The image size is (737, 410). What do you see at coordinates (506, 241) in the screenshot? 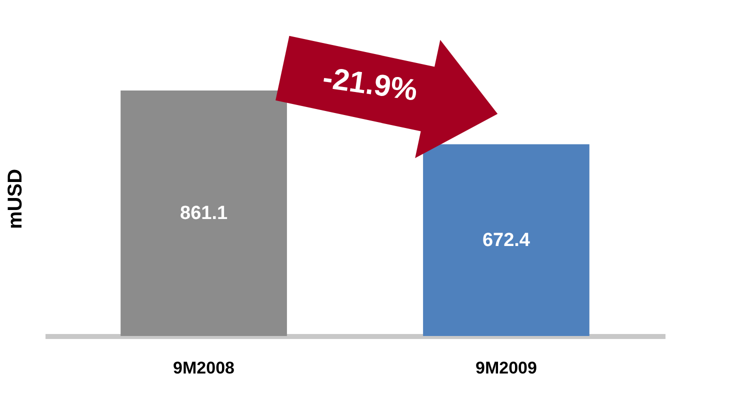
I see `data-label: 672.4` at bounding box center [506, 241].